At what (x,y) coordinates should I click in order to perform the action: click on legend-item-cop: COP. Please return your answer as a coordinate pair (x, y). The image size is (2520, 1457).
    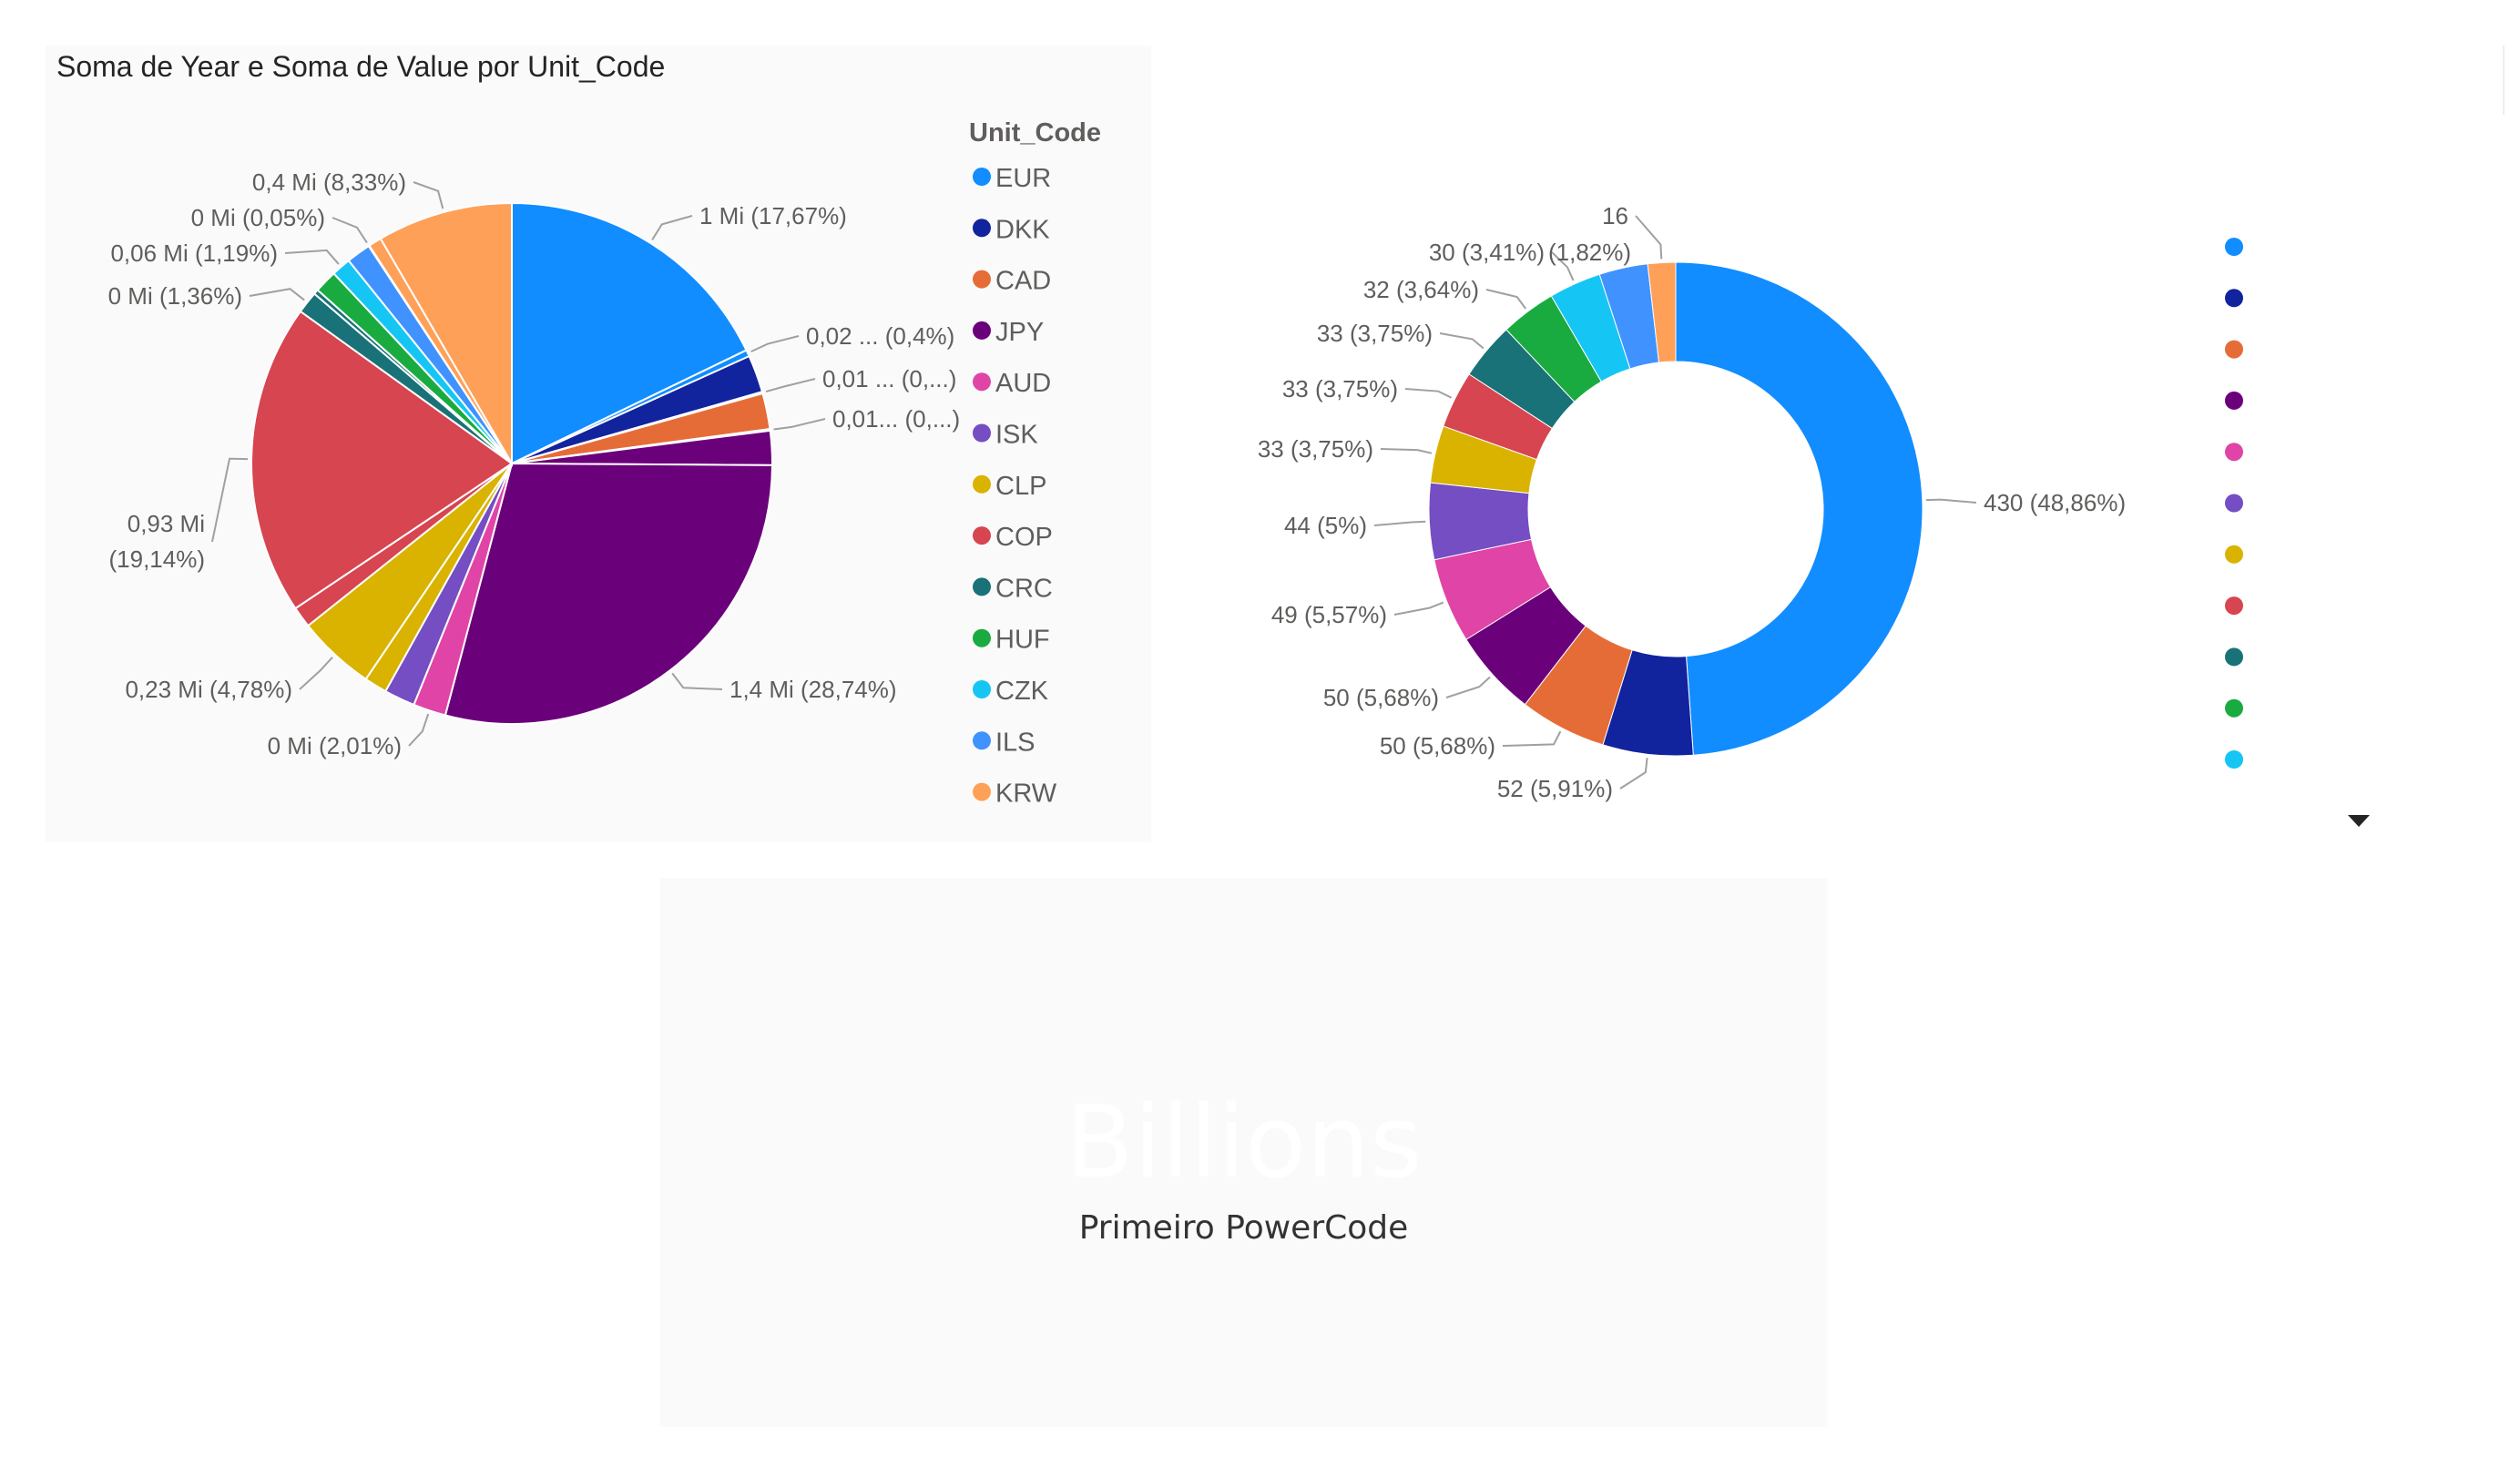
    Looking at the image, I should click on (1013, 538).